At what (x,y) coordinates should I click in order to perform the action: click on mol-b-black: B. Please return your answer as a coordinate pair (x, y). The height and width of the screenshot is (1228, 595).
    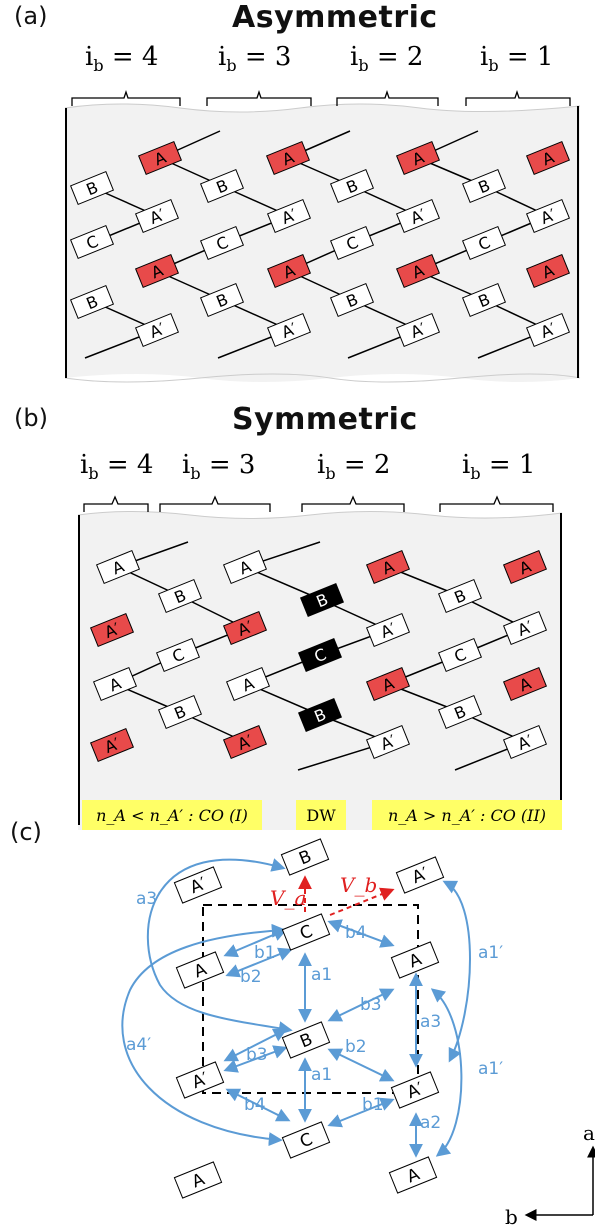
    Looking at the image, I should click on (322, 600).